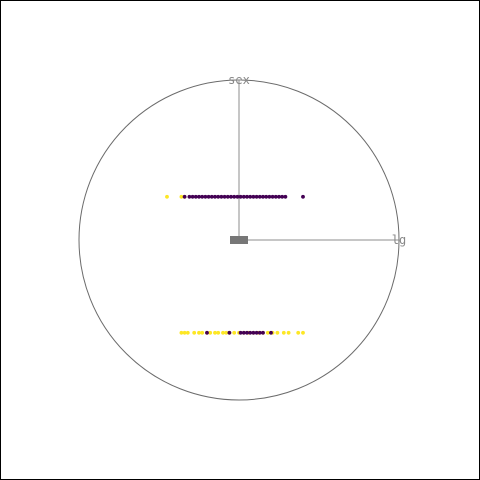 Image resolution: width=480 pixels, height=480 pixels. What do you see at coordinates (317, 160) in the screenshot?
I see `axes-layer: lg sex` at bounding box center [317, 160].